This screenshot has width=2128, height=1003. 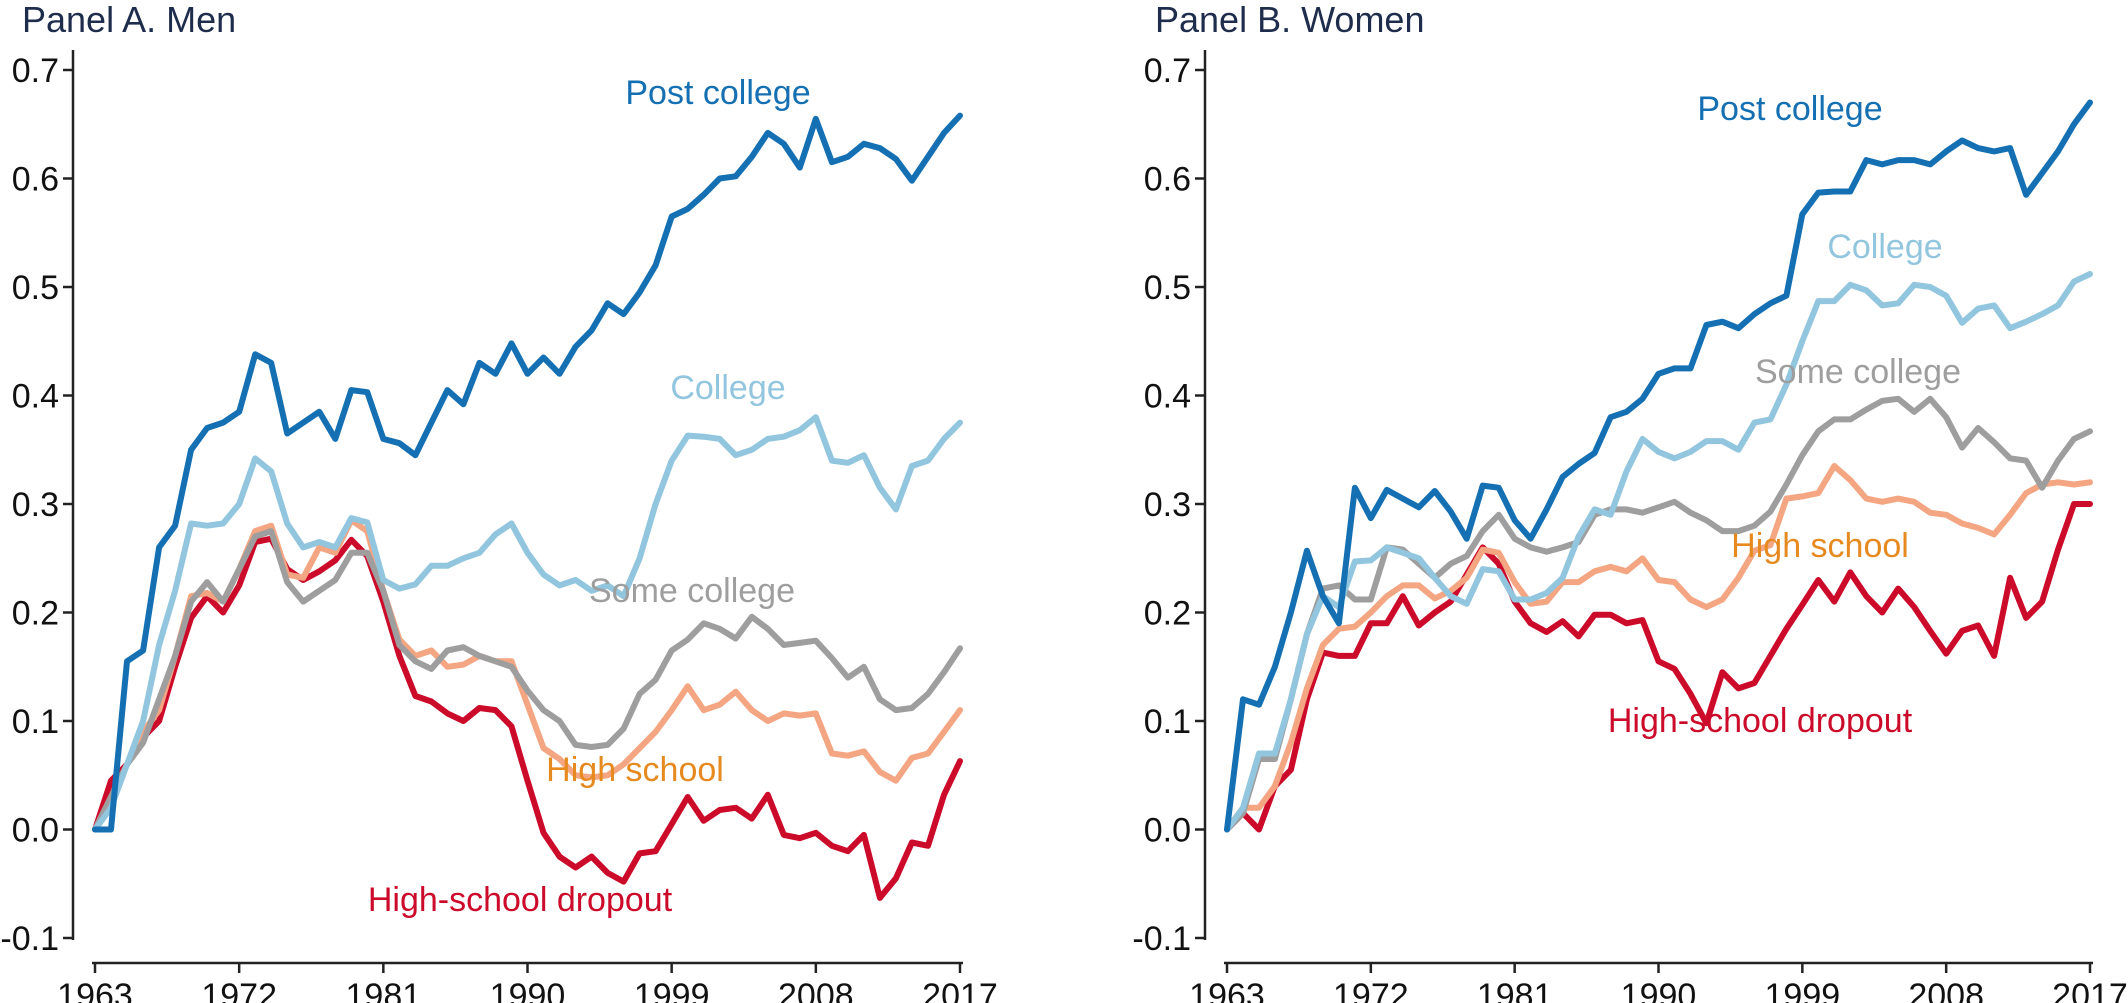 What do you see at coordinates (1289, 20) in the screenshot?
I see `panel-title: Panel B. Women` at bounding box center [1289, 20].